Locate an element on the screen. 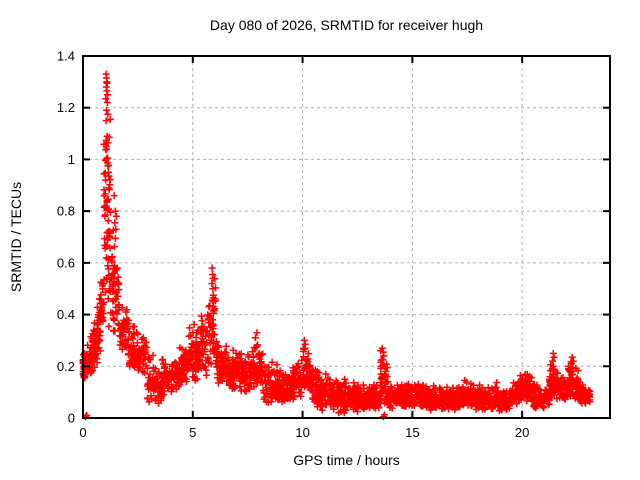 Image resolution: width=640 pixels, height=480 pixels. y-tick-label: 0.2 is located at coordinates (66, 366).